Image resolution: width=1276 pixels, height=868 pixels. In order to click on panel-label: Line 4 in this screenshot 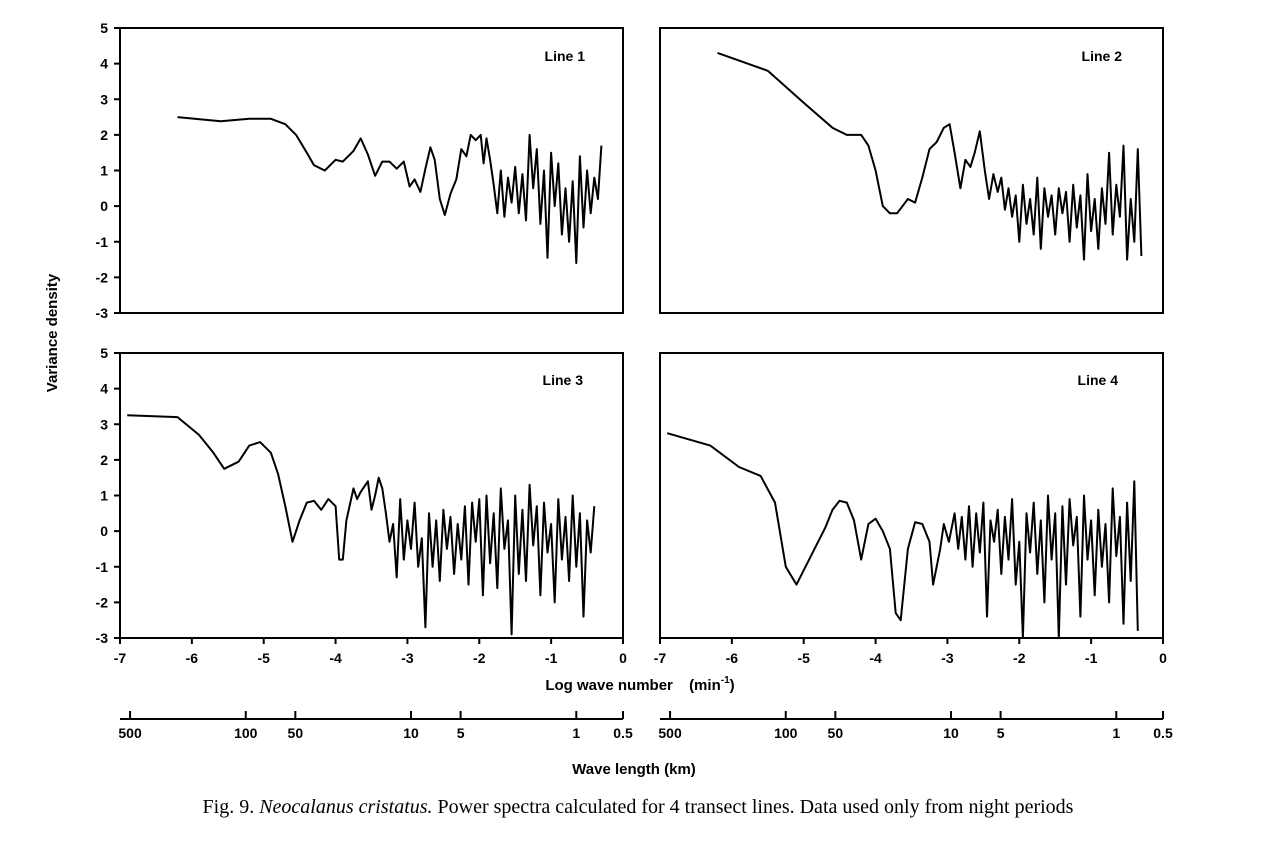, I will do `click(1098, 380)`.